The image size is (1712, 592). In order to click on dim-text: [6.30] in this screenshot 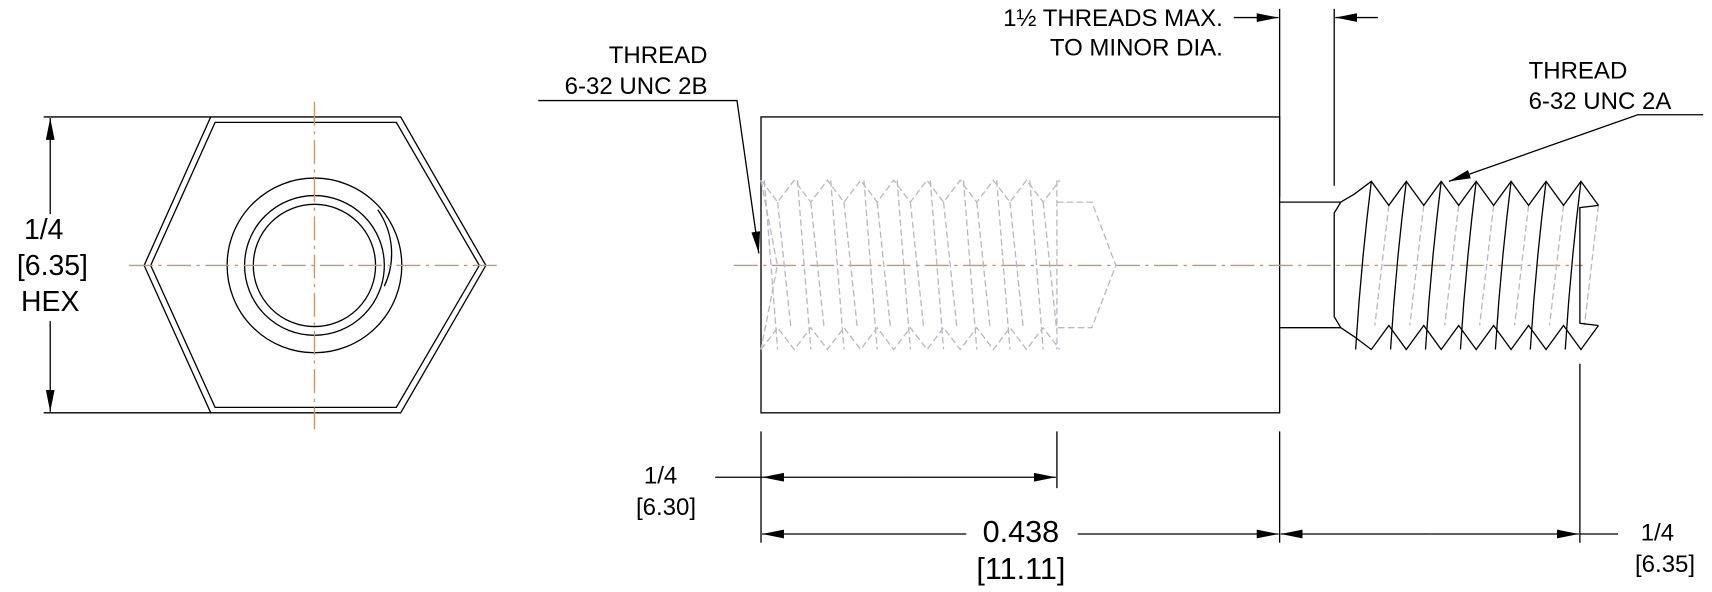, I will do `click(666, 507)`.